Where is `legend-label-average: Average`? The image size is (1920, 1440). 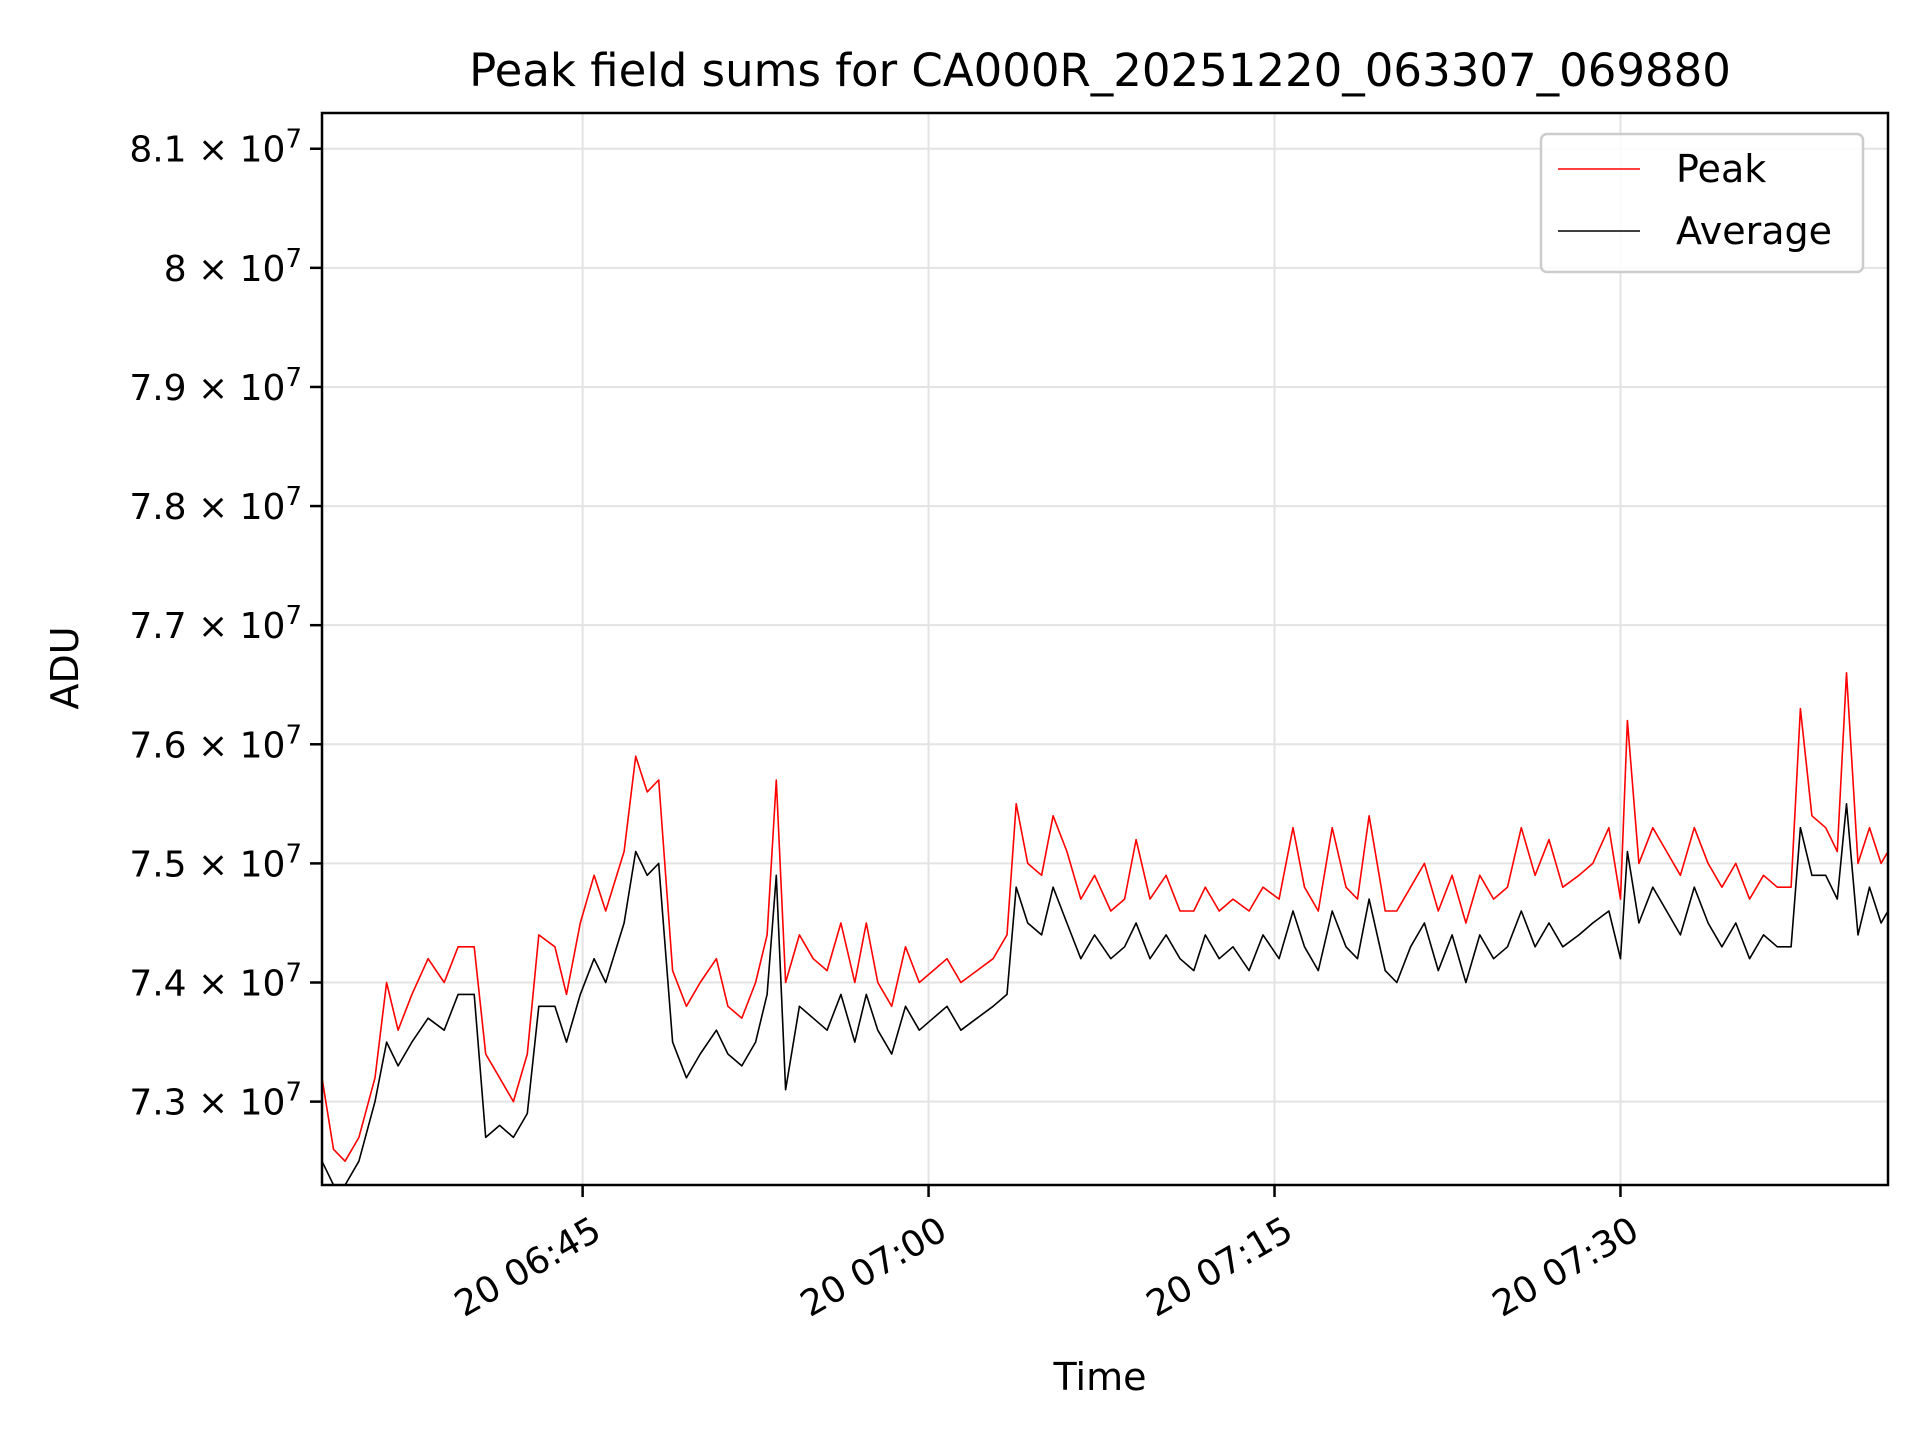
legend-label-average: Average is located at coordinates (1754, 231).